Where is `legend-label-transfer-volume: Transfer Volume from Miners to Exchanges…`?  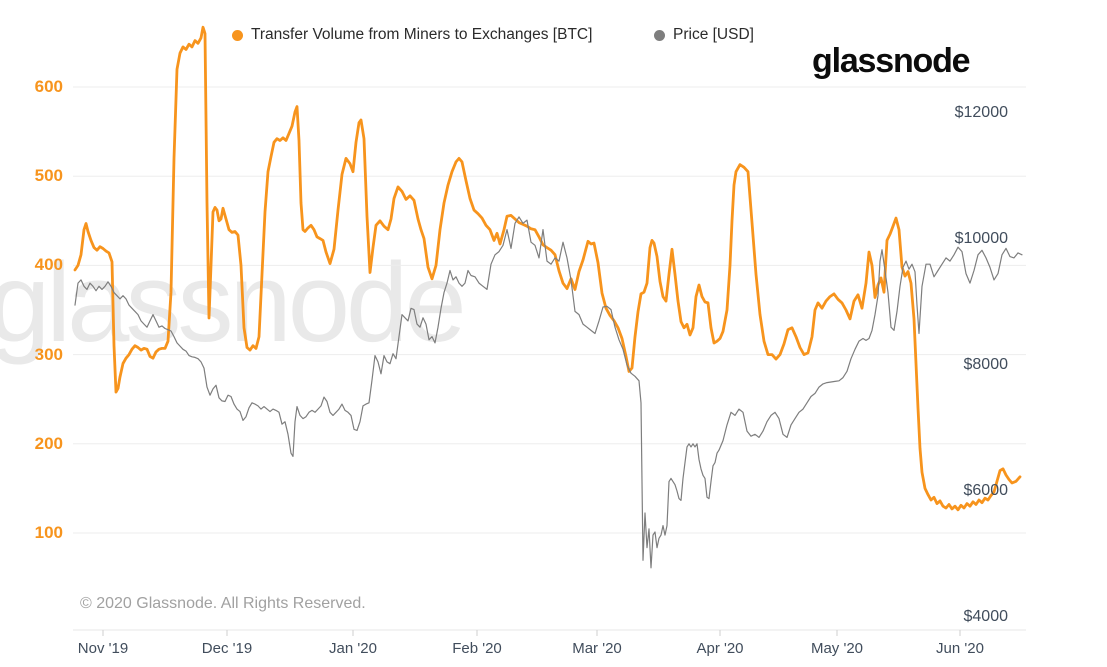
legend-label-transfer-volume: Transfer Volume from Miners to Exchanges… is located at coordinates (422, 34).